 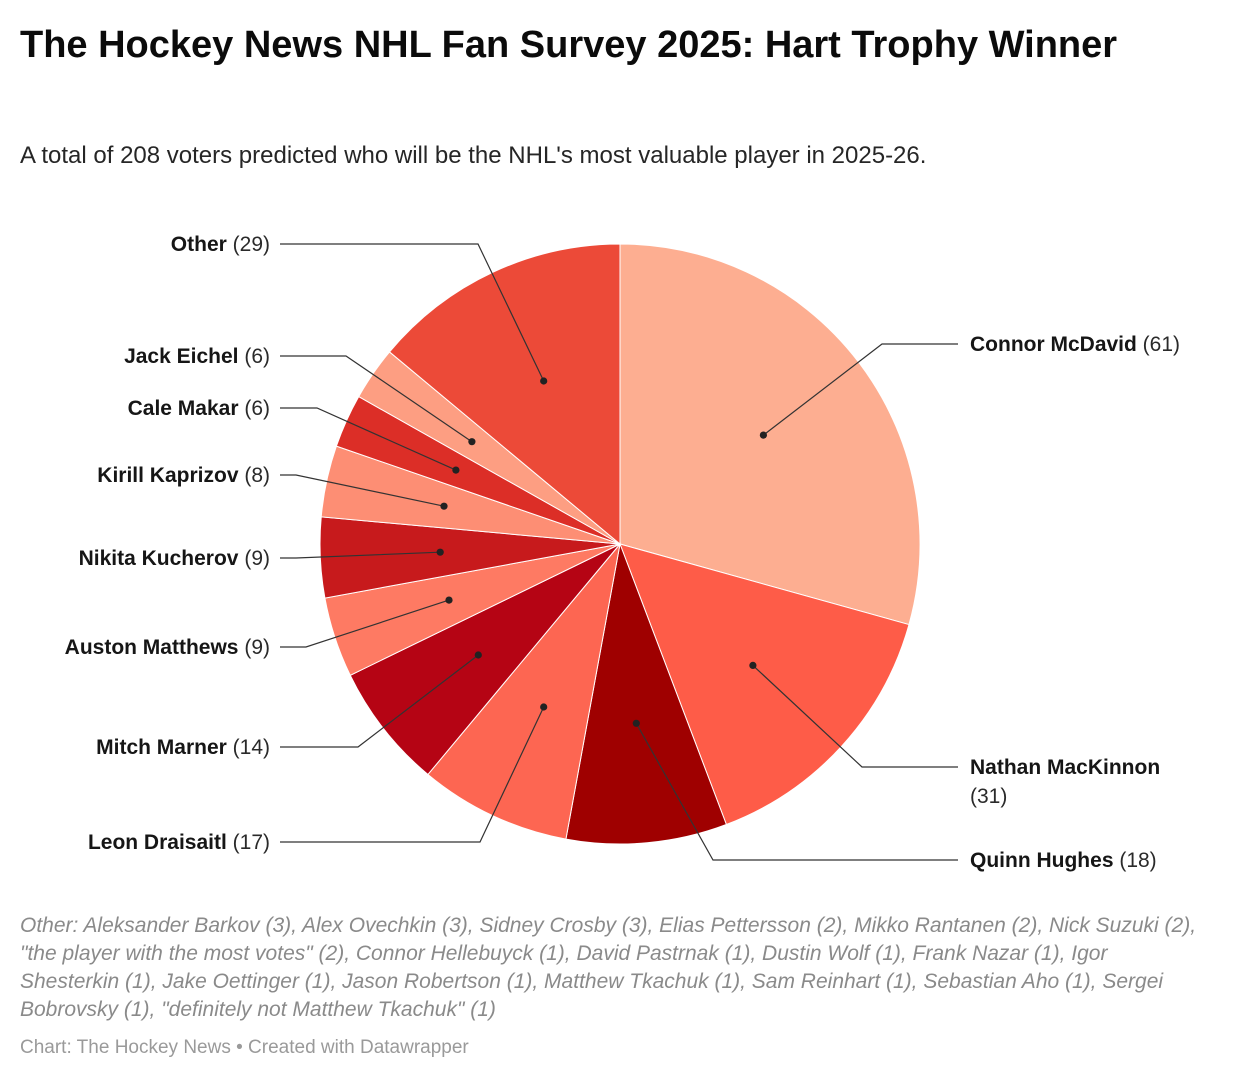 What do you see at coordinates (636, 723) in the screenshot?
I see `anchor-dot-quinn-hughes` at bounding box center [636, 723].